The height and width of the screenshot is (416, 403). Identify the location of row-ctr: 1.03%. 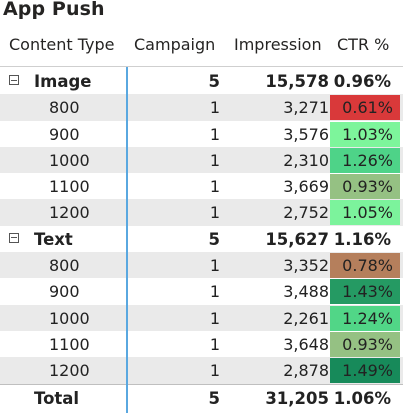
(367, 134).